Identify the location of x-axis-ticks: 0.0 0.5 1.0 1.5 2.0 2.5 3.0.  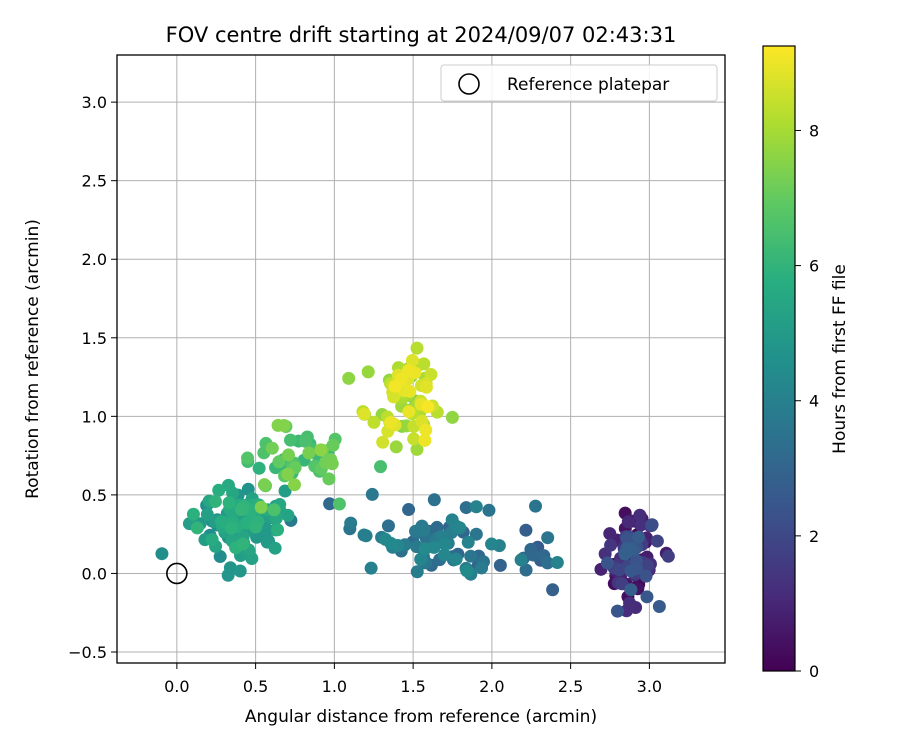
(413, 679).